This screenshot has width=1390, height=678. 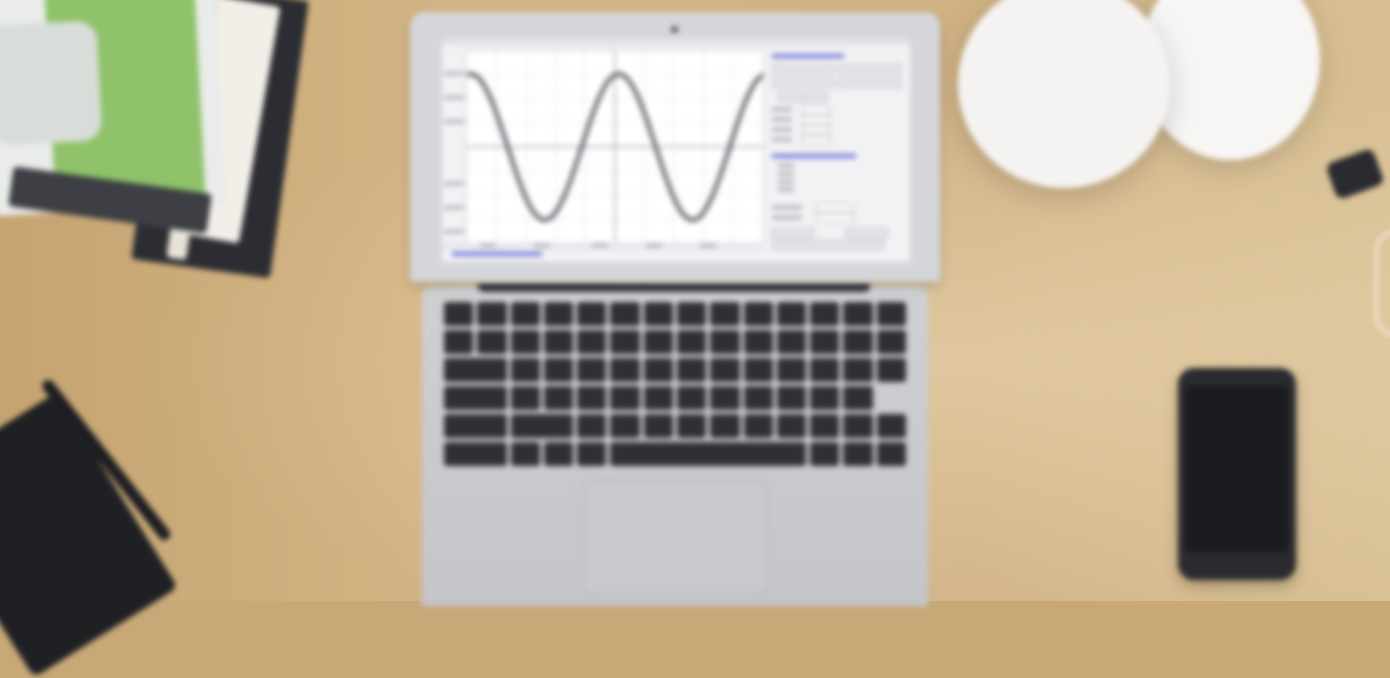 I want to click on lamp-stand, so click(x=1382, y=283).